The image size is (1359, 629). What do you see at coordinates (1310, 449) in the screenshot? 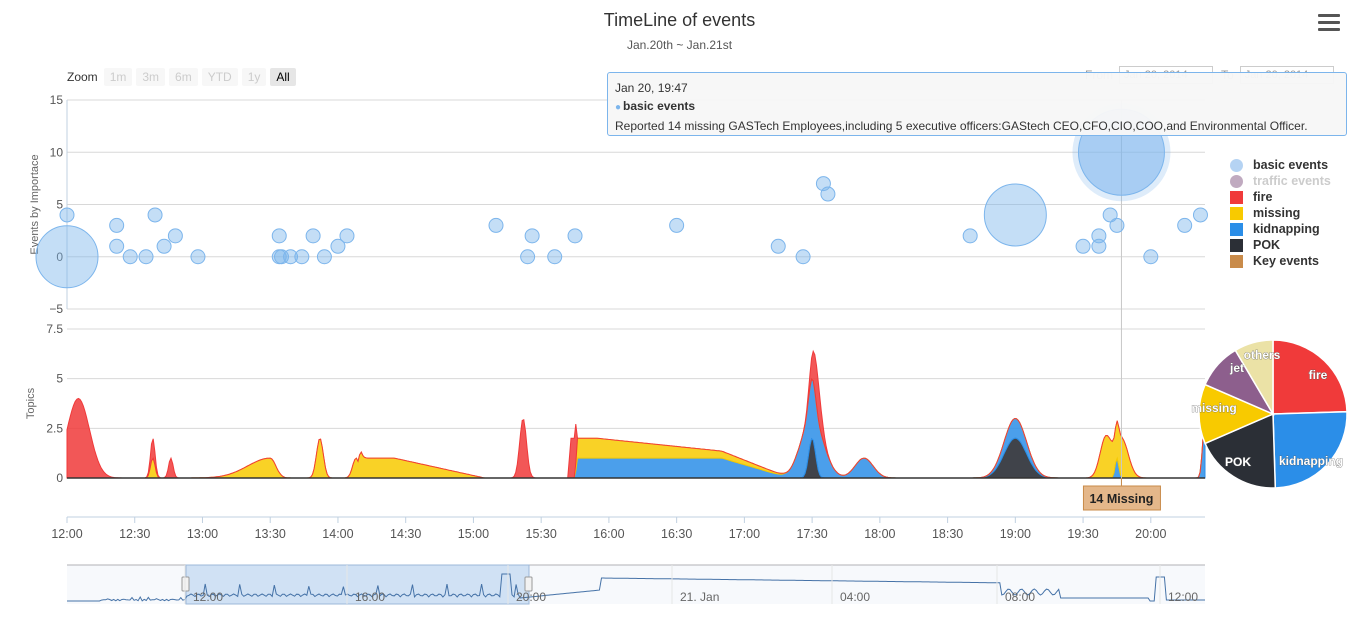
I see `pie-slice-kidnapping` at bounding box center [1310, 449].